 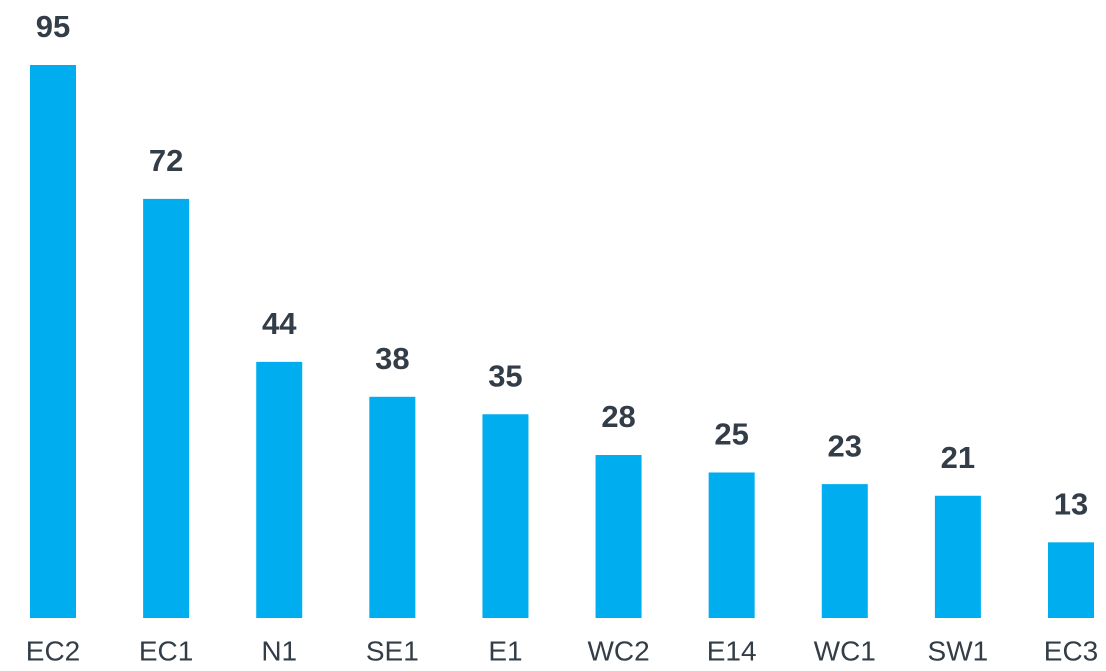 I want to click on value-label: 25, so click(x=731, y=434).